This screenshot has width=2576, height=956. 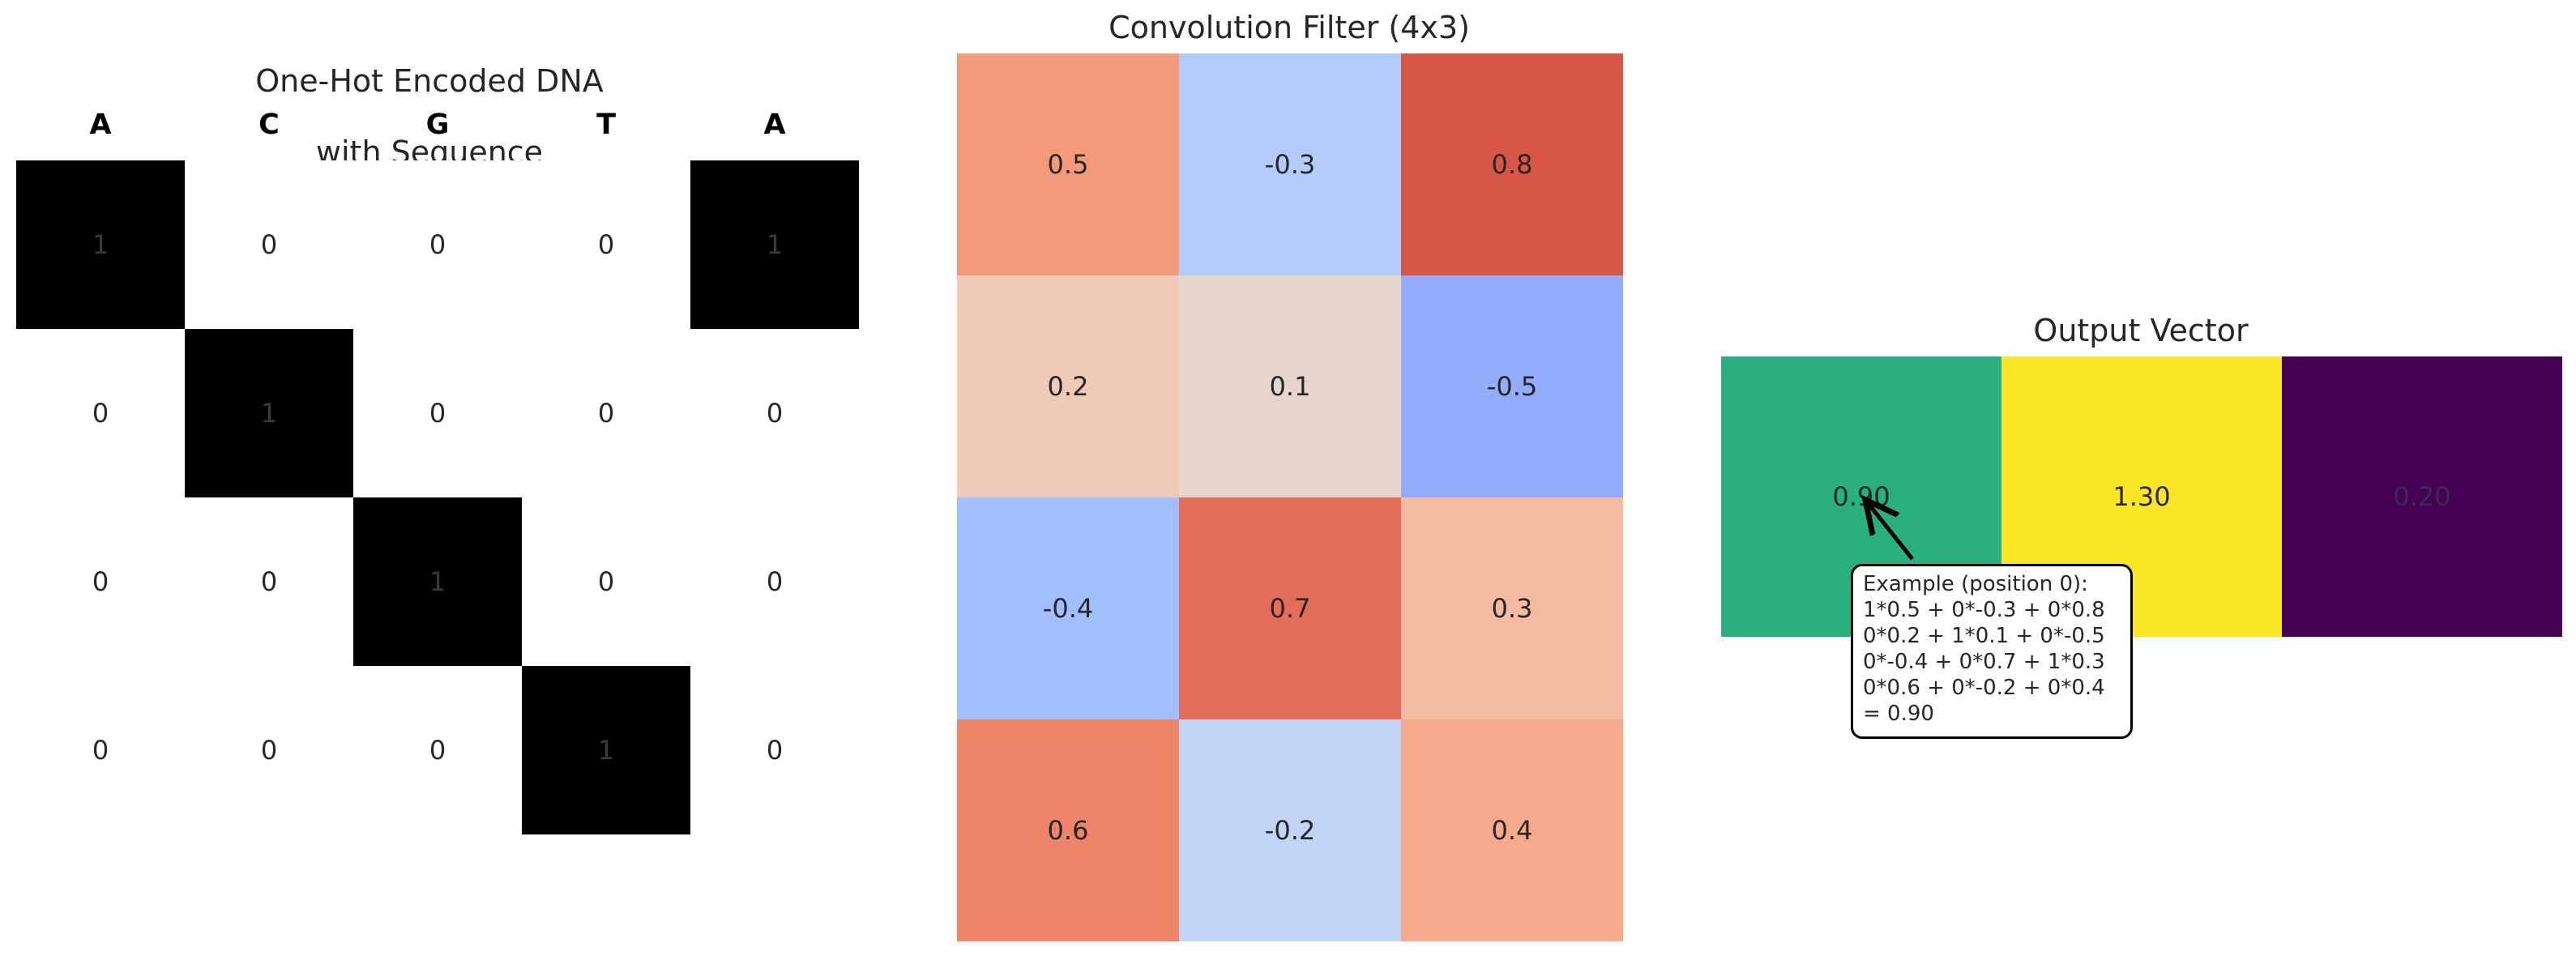 I want to click on sequence-label: G, so click(x=437, y=125).